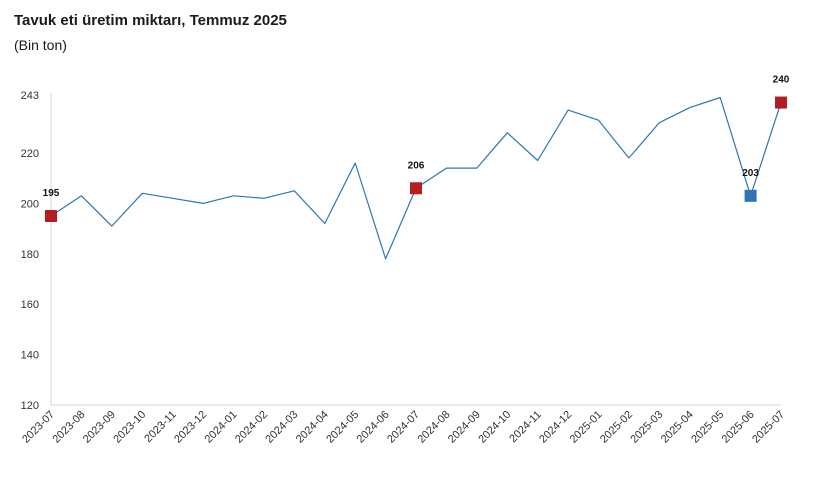 The width and height of the screenshot is (814, 481). I want to click on data-point-label: 195, so click(51, 193).